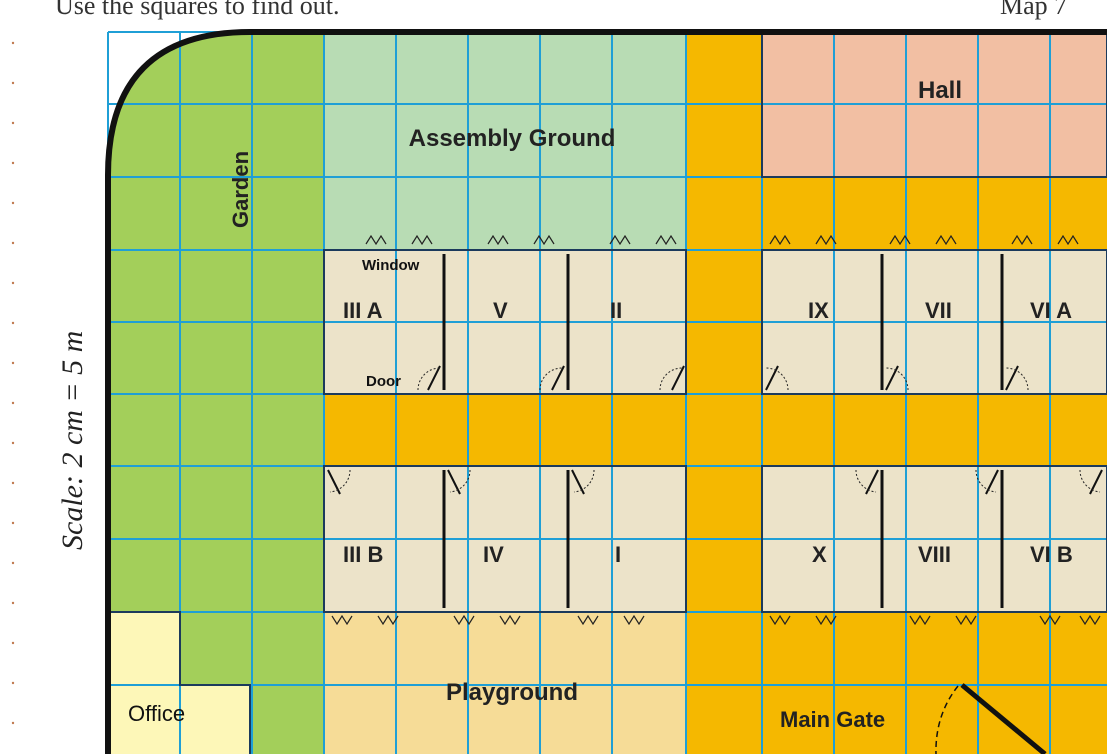 Image resolution: width=1107 pixels, height=754 pixels. I want to click on middle-corridor, so click(715, 430).